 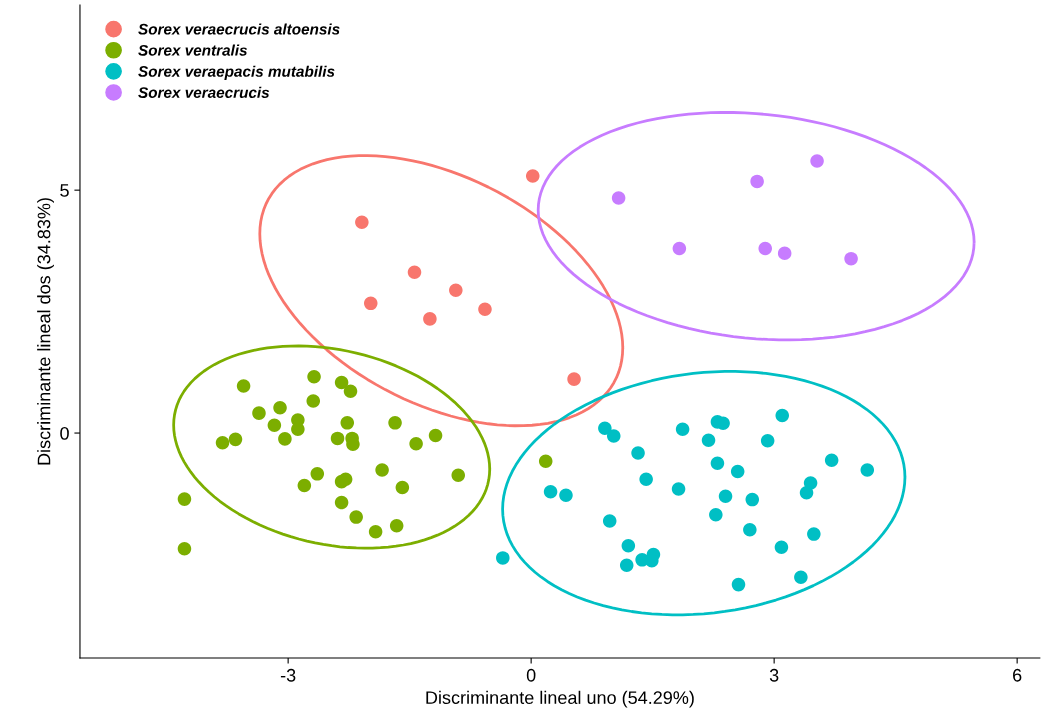 I want to click on x-tick-label: 3, so click(x=774, y=675).